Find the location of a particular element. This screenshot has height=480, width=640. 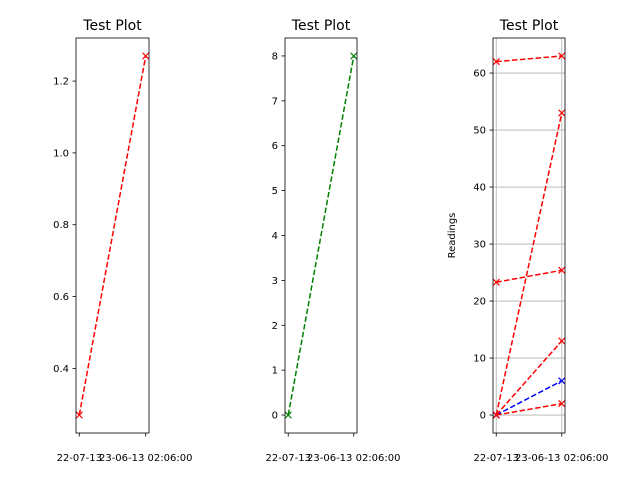

y-tick-label: 1 is located at coordinates (275, 371).